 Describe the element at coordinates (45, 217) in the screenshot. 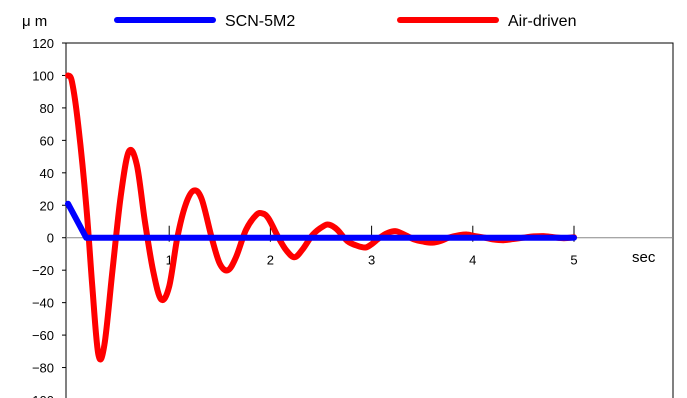

I see `y-axis: 120 100 80 60 40 20 0 −20 −40 −60 −80 −100` at that location.